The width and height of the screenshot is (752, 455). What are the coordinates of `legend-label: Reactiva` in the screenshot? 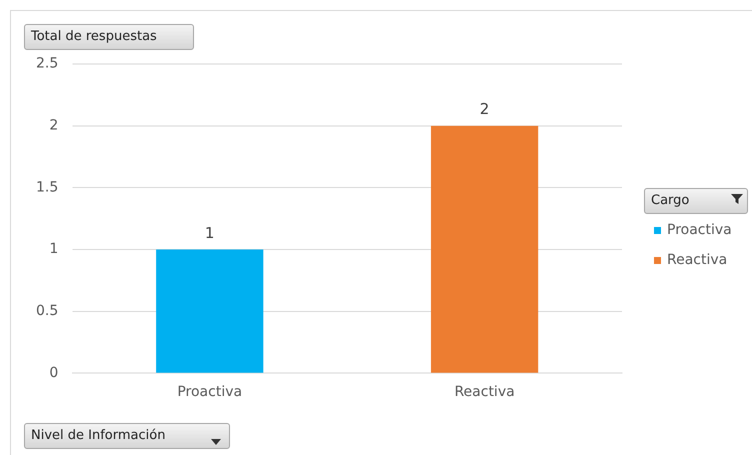 It's located at (697, 260).